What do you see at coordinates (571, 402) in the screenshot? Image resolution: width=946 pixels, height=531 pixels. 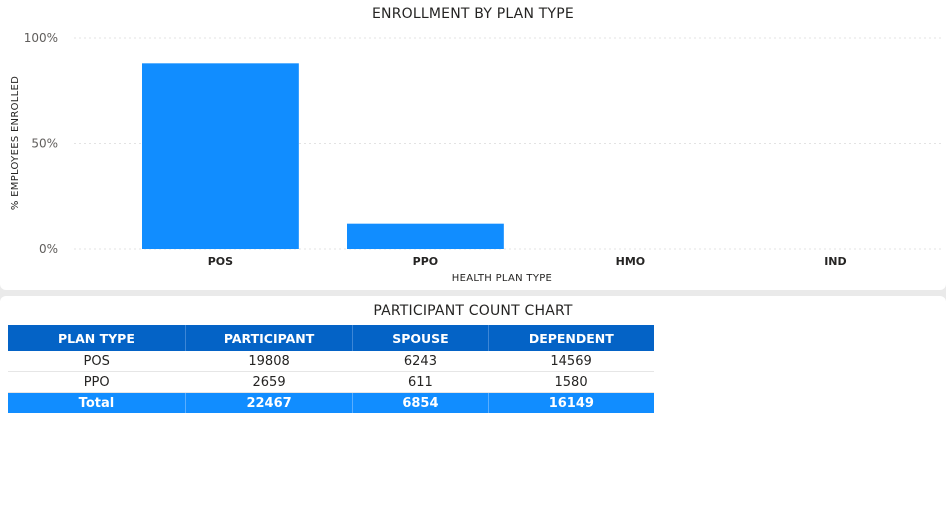 I see `total-dependent: 16149` at bounding box center [571, 402].